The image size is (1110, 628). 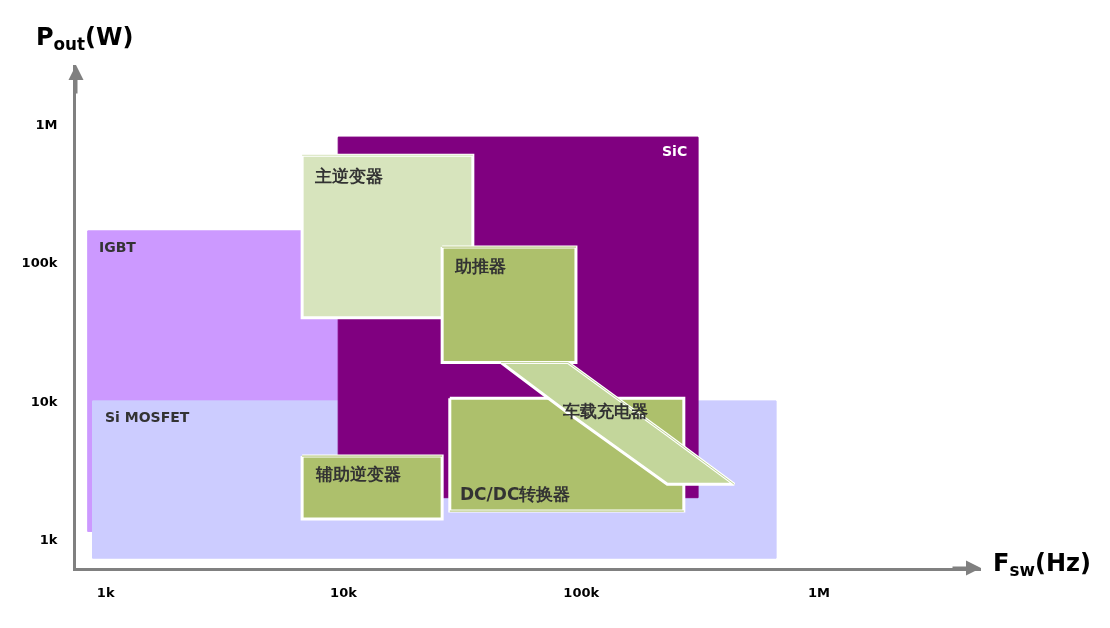 I want to click on y-axis-title: P$_{out}$(W), so click(x=85, y=39).